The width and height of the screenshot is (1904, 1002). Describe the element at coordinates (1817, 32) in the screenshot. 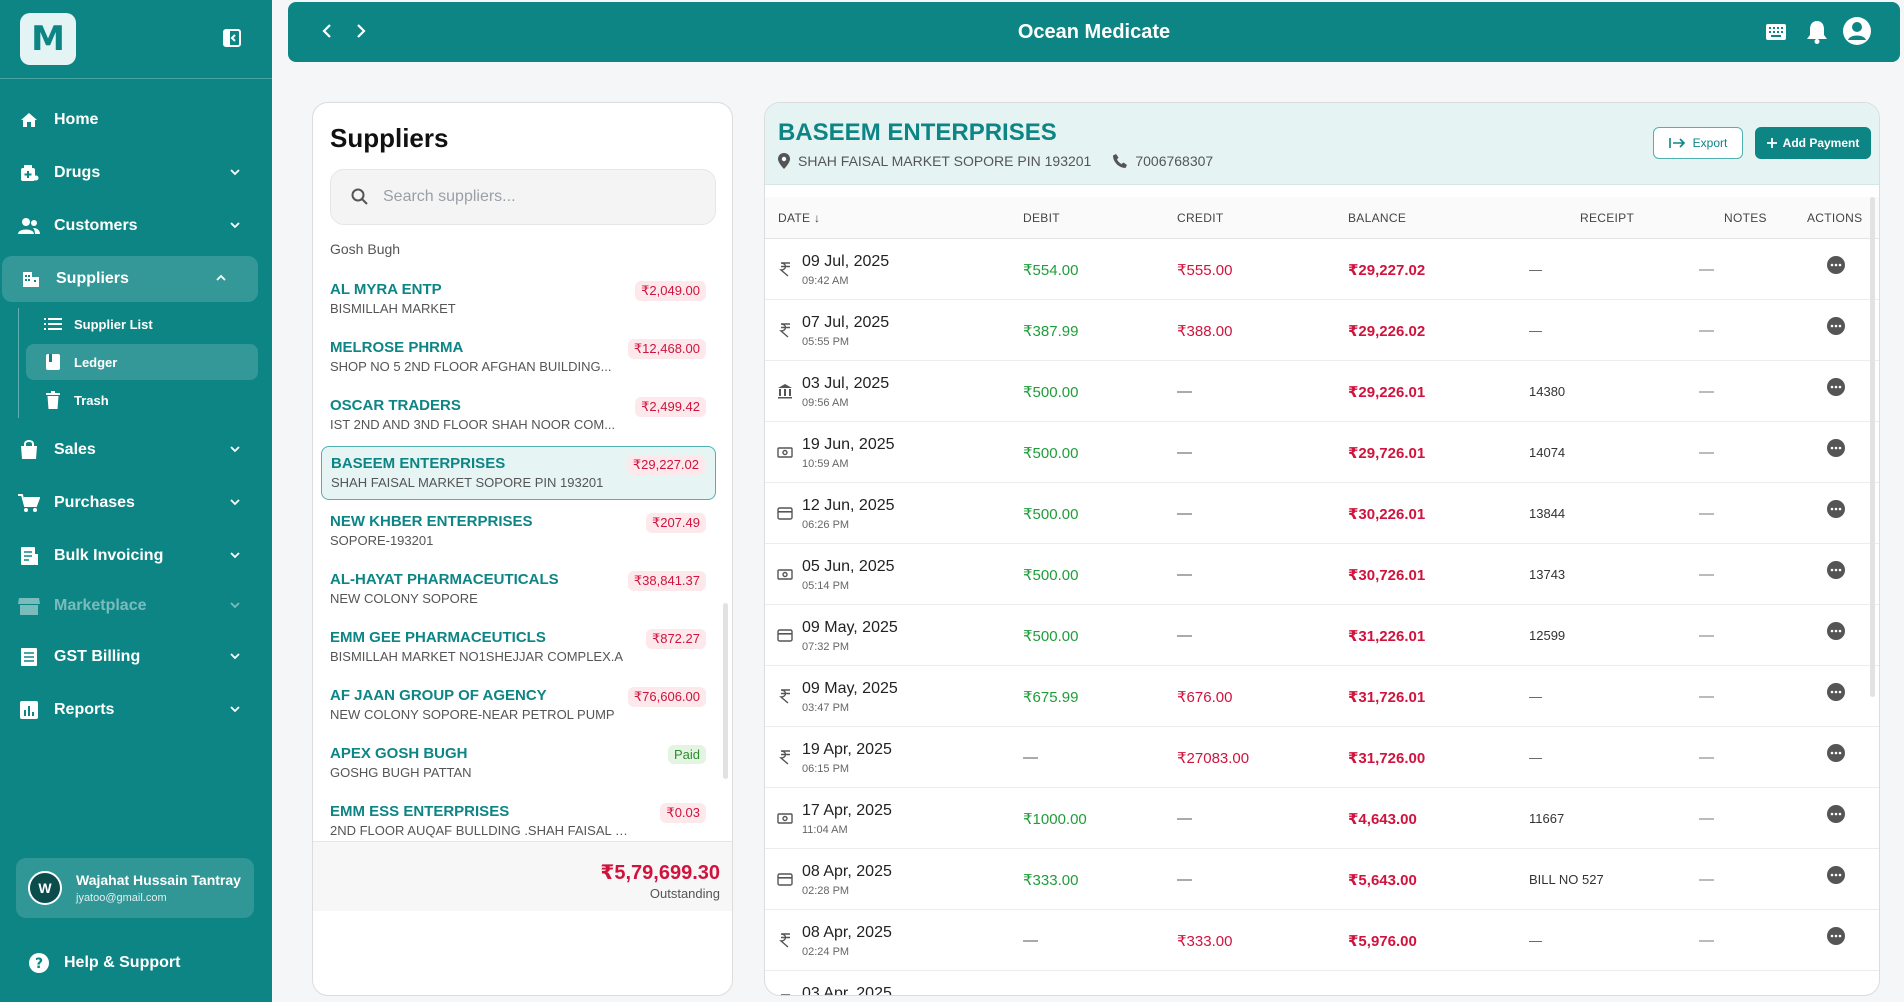

I see `notification-bell-icon` at that location.